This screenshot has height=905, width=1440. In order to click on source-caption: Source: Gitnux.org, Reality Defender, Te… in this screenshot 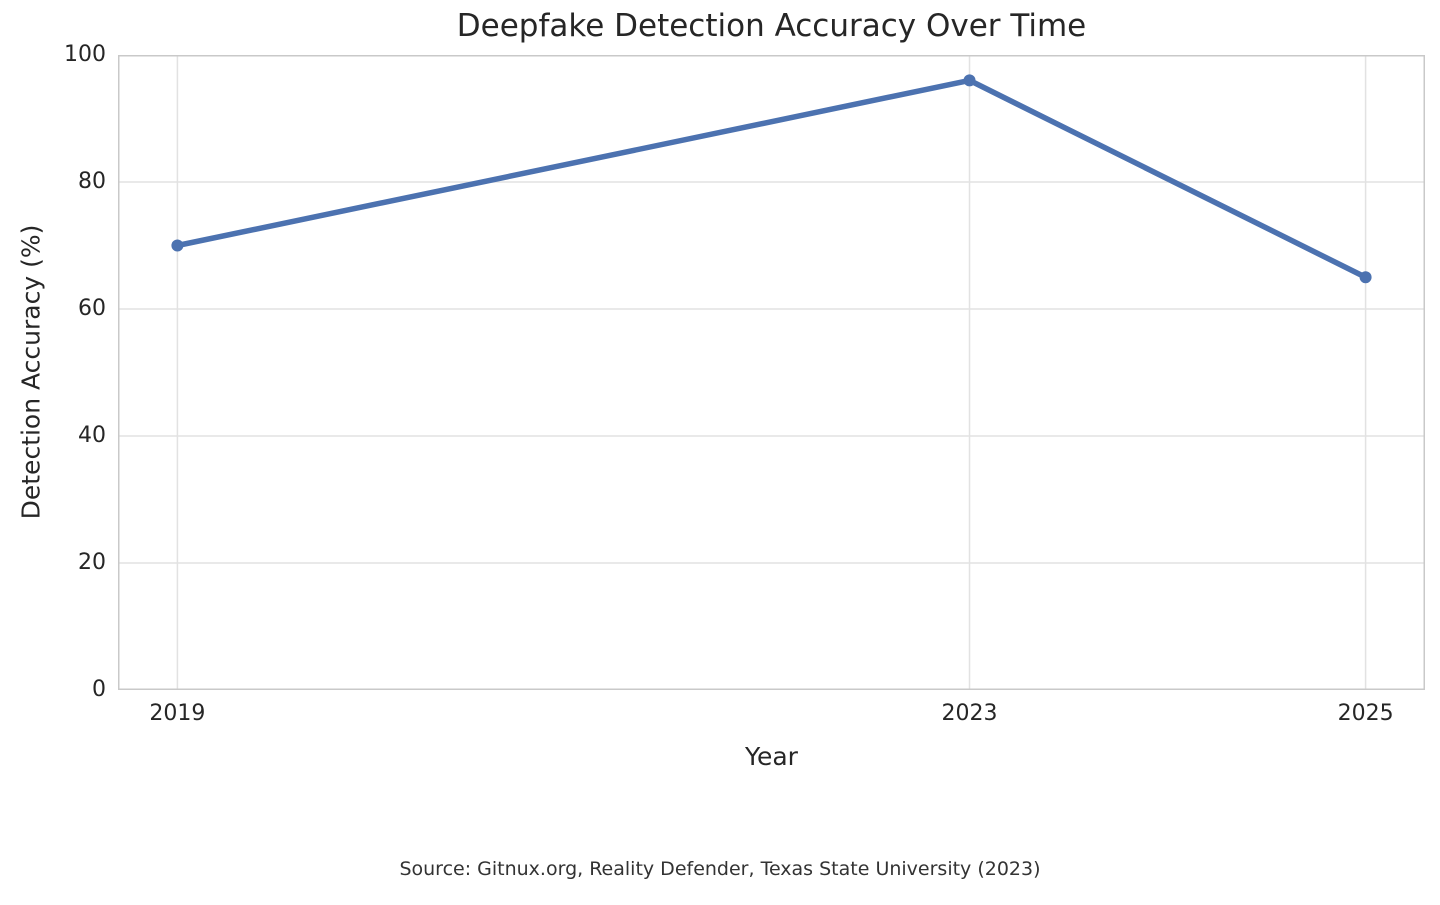, I will do `click(720, 869)`.